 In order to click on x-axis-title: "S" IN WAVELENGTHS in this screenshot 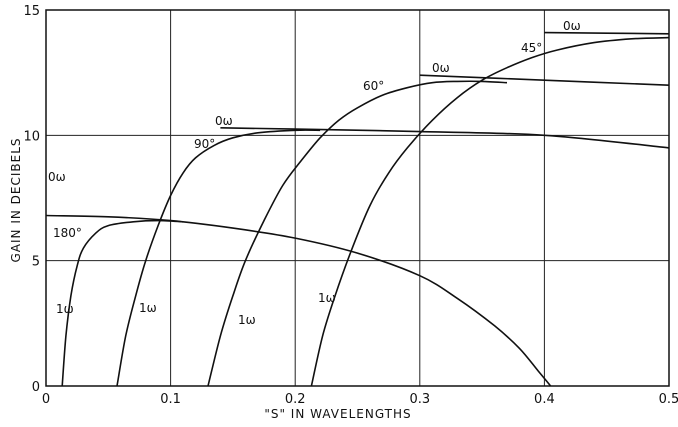, I will do `click(337, 414)`.